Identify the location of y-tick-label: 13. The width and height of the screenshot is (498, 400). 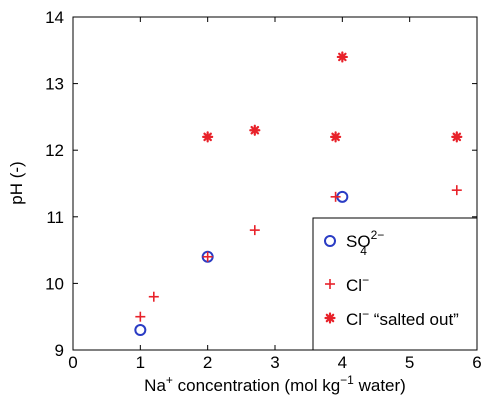
(54, 84).